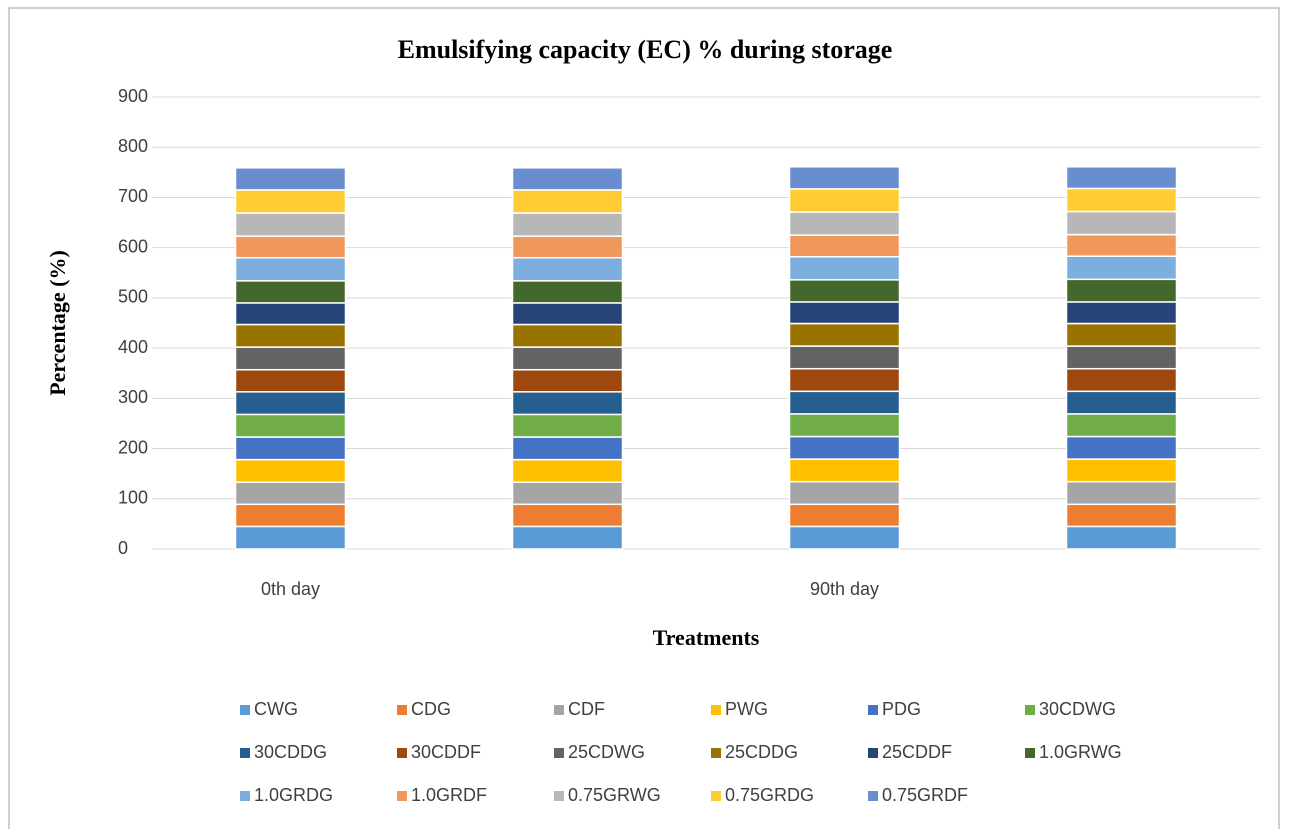 The image size is (1289, 829). Describe the element at coordinates (133, 498) in the screenshot. I see `y-tick-label: 100` at that location.